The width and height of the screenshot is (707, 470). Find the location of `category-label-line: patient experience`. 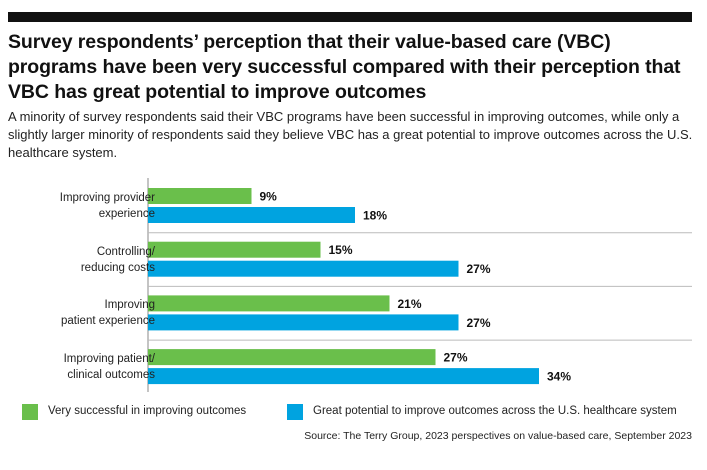

category-label-line: patient experience is located at coordinates (108, 321).